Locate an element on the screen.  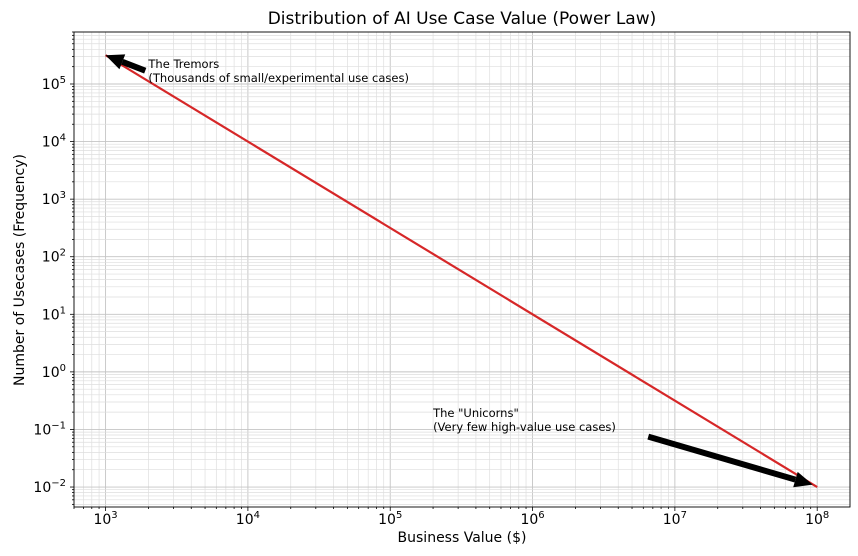
x-tick-label: 107 is located at coordinates (675, 519).